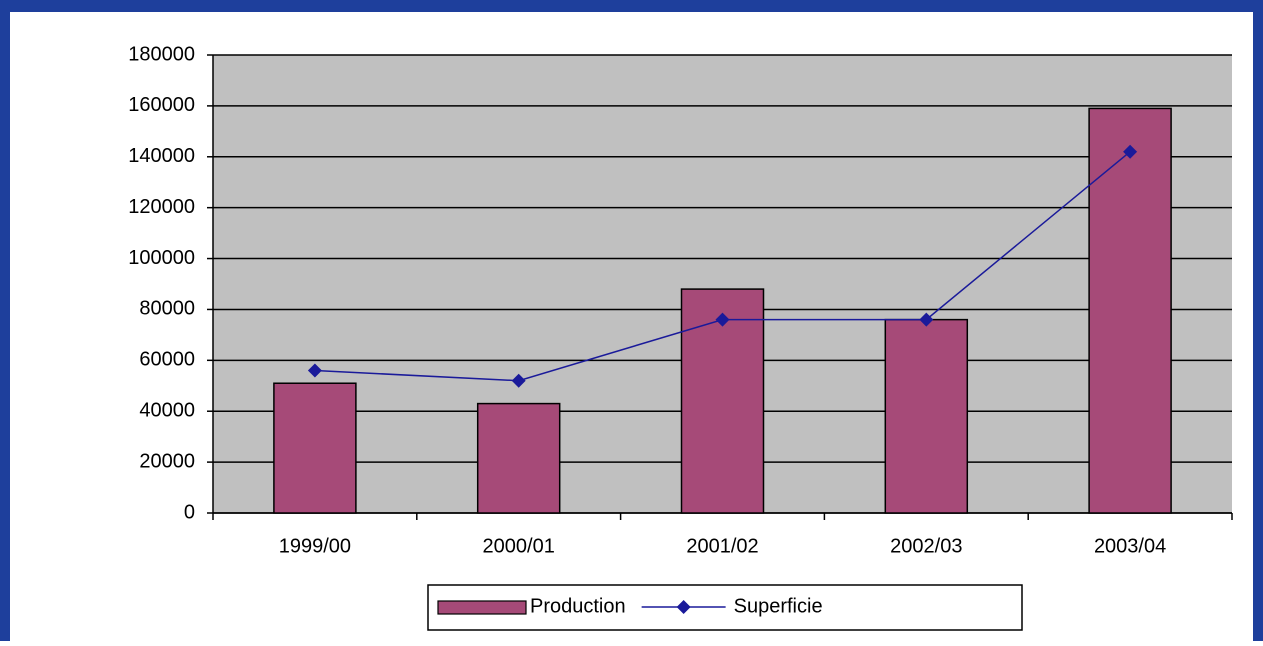 The width and height of the screenshot is (1263, 646). What do you see at coordinates (482, 607) in the screenshot?
I see `legend-swatch` at bounding box center [482, 607].